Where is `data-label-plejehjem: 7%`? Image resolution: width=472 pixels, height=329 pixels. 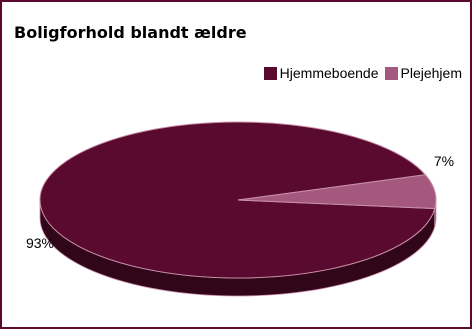 data-label-plejehjem: 7% is located at coordinates (444, 161).